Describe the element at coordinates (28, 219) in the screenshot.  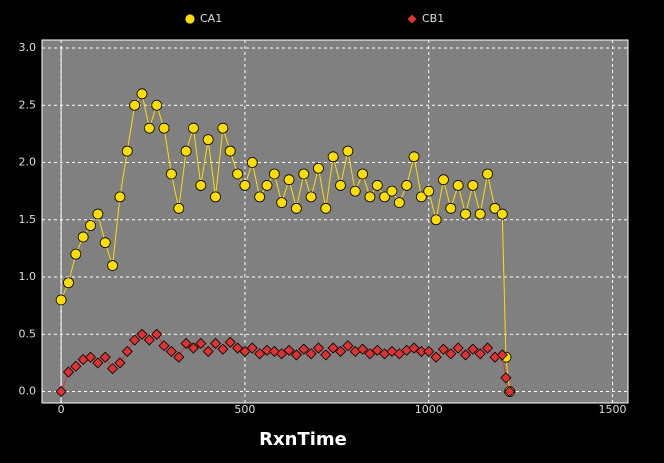
I see `y-tick-label: 1.5` at that location.